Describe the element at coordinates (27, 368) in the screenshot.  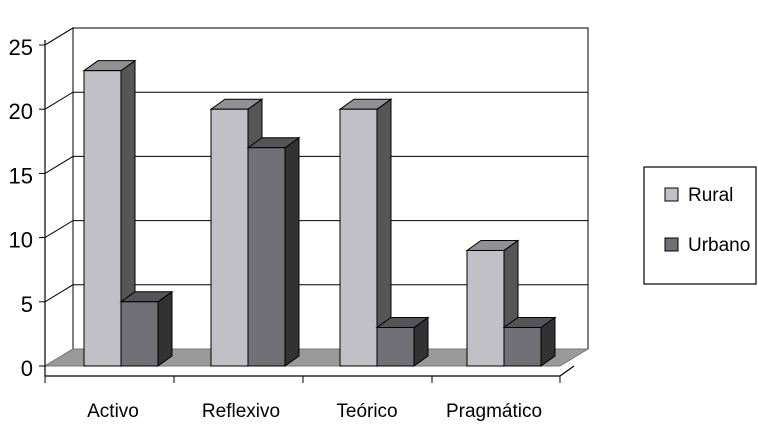
I see `y-tick-label: 0` at that location.